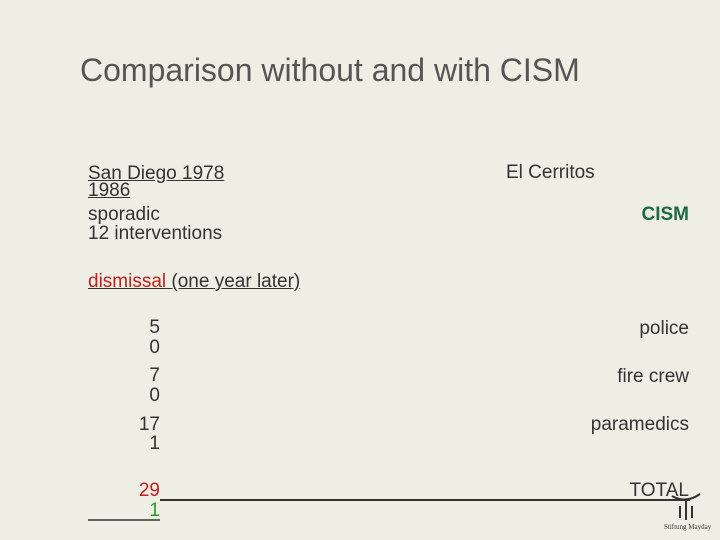 The width and height of the screenshot is (720, 540). What do you see at coordinates (154, 510) in the screenshot?
I see `total-with: 1` at bounding box center [154, 510].